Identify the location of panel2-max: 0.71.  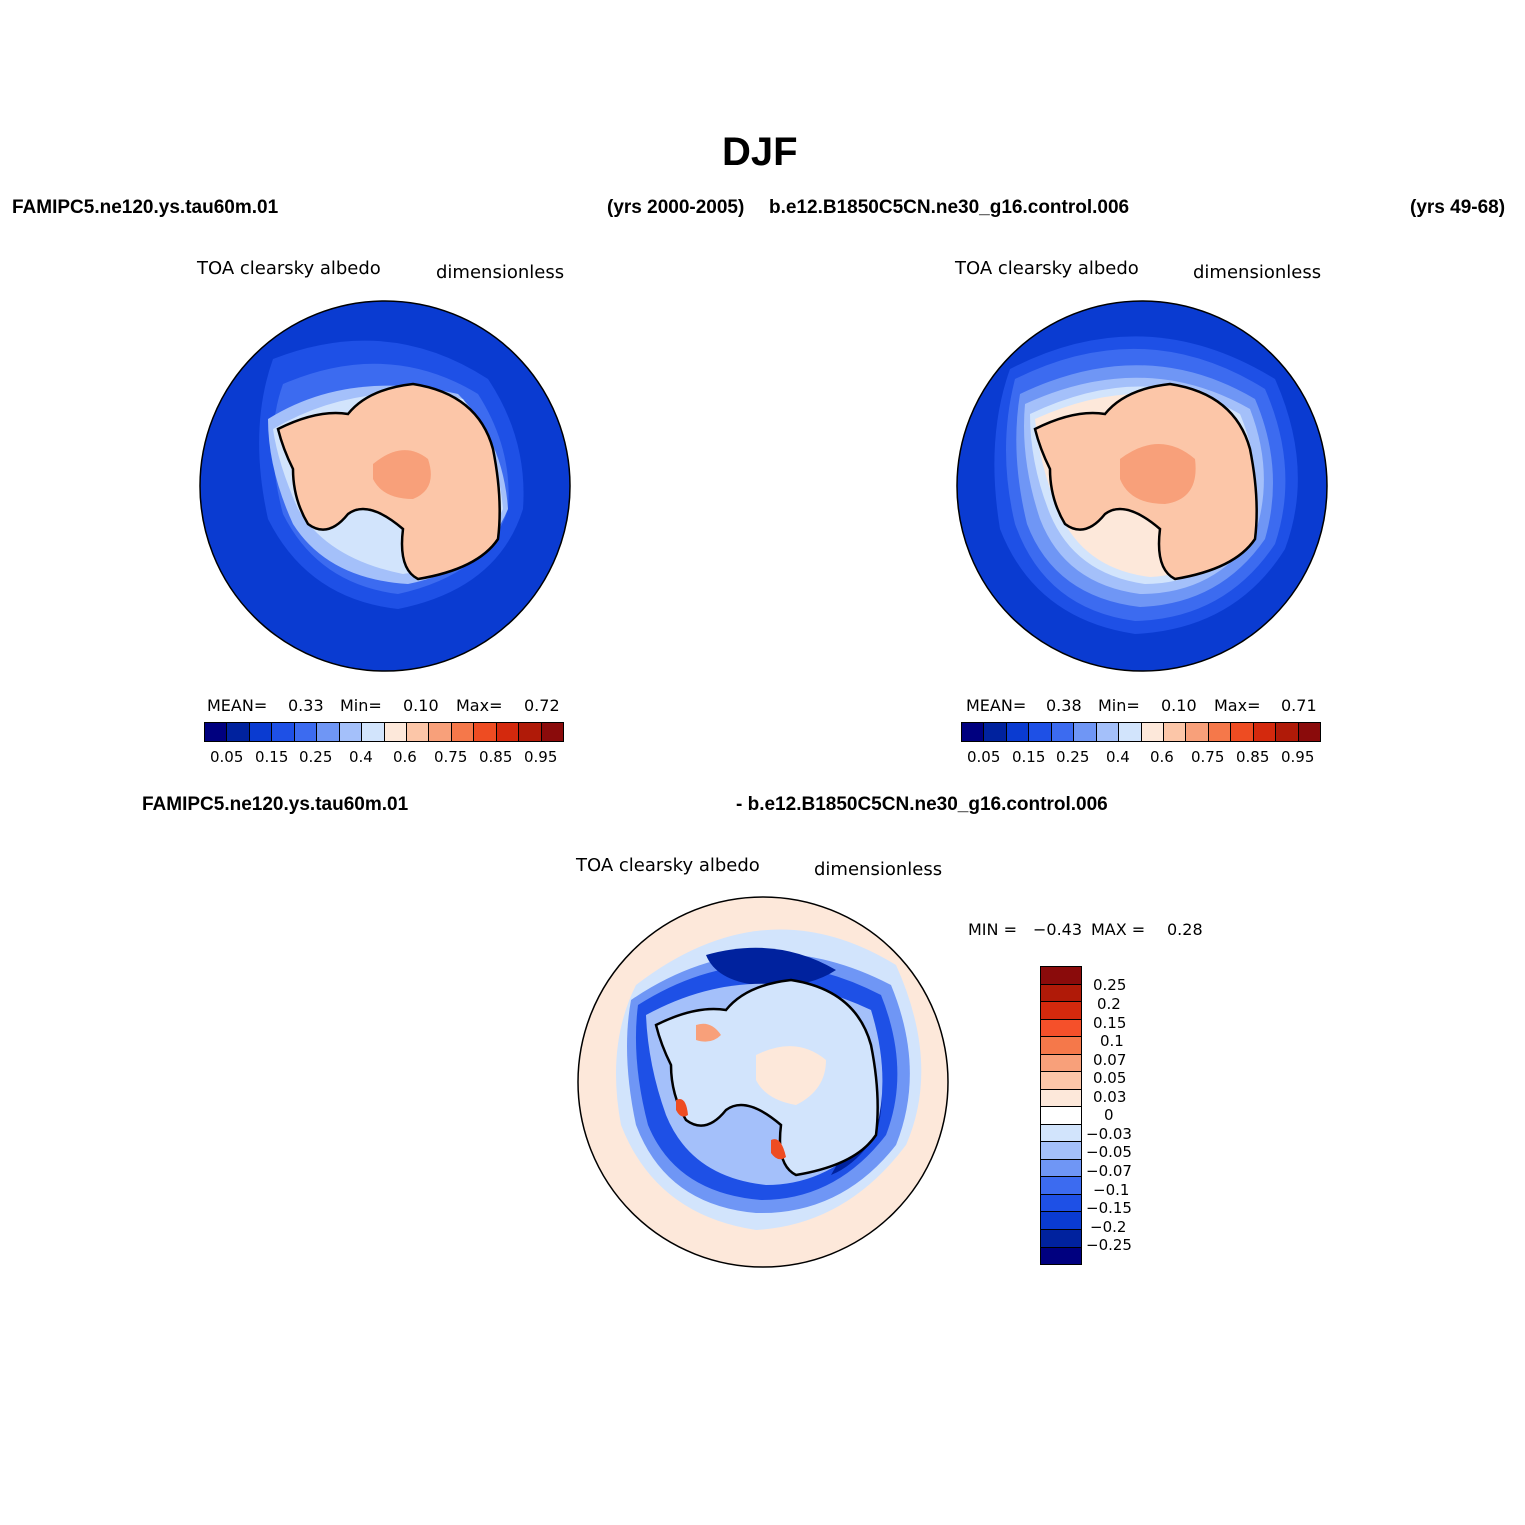
(1299, 705).